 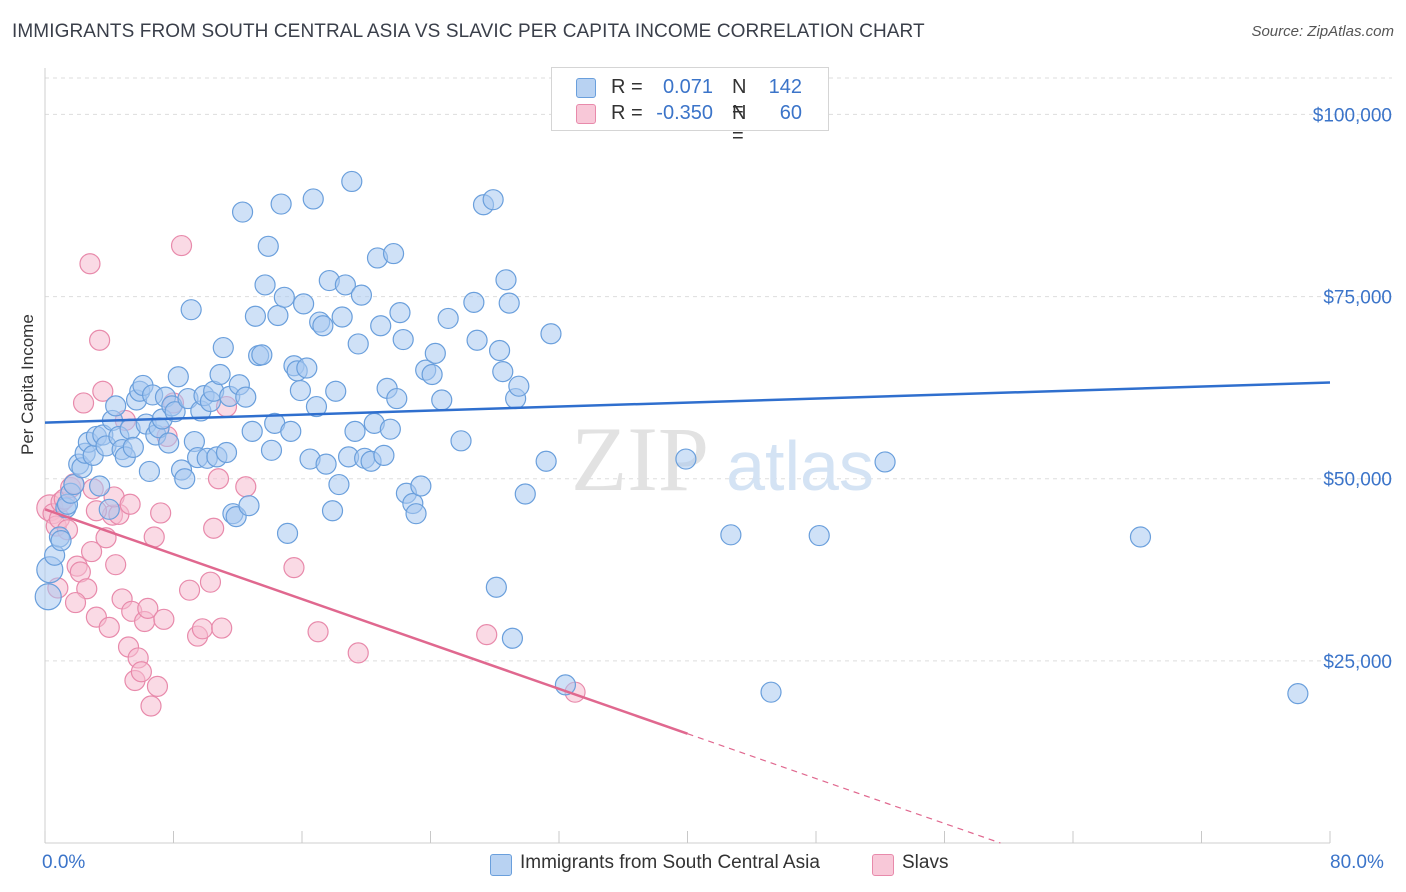 I want to click on correlation-legend: R = 0.071 N = 142 R = -0.350 N = 60, so click(x=690, y=107).